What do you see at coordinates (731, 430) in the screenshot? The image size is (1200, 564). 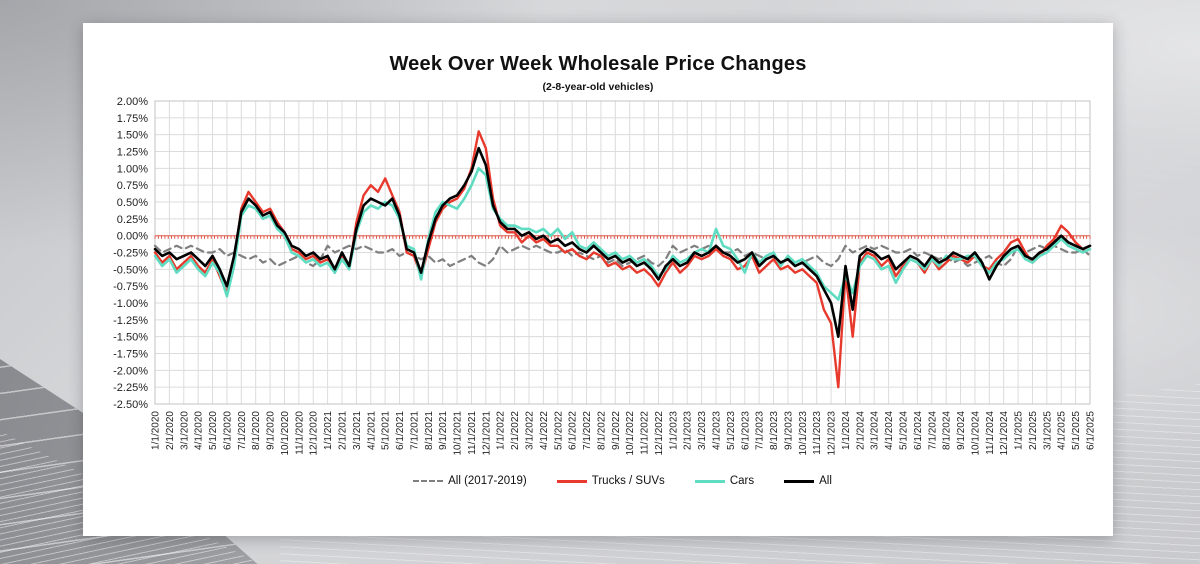 I see `svg-text: 5/1/2023` at bounding box center [731, 430].